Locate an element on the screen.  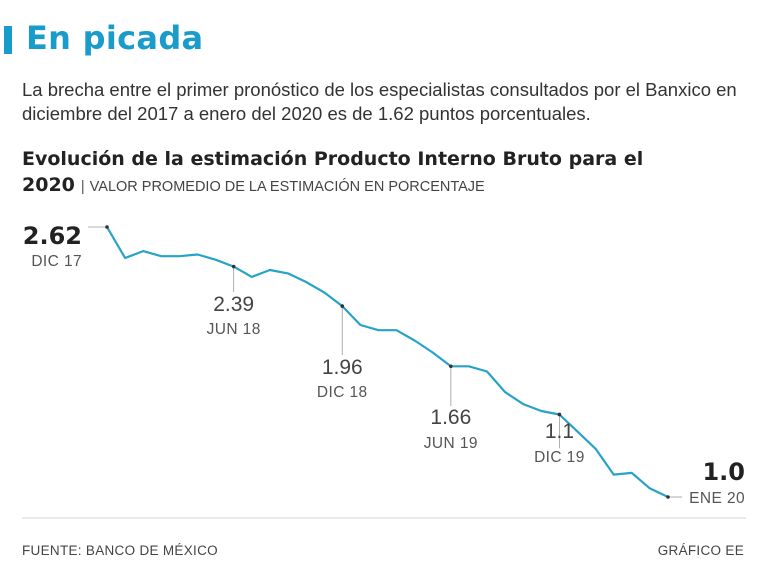
source-note: FUENTE: BANCO DE MÉXICO is located at coordinates (120, 550).